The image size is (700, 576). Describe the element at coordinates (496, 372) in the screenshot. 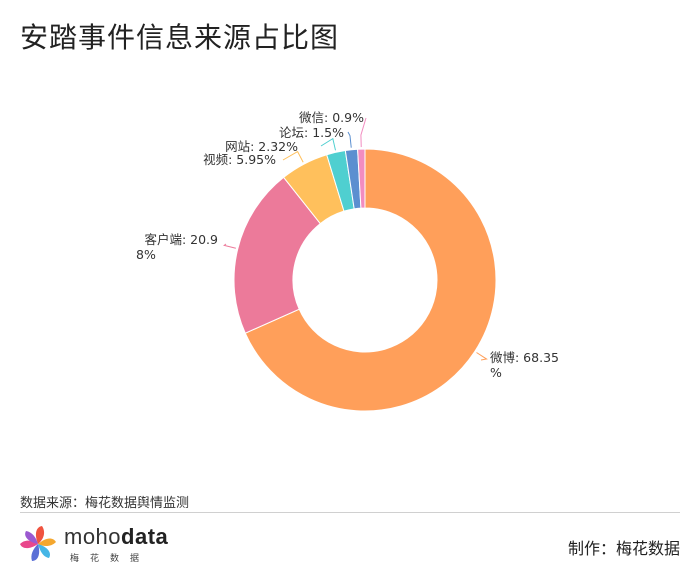

I see `data-label-line: %` at that location.